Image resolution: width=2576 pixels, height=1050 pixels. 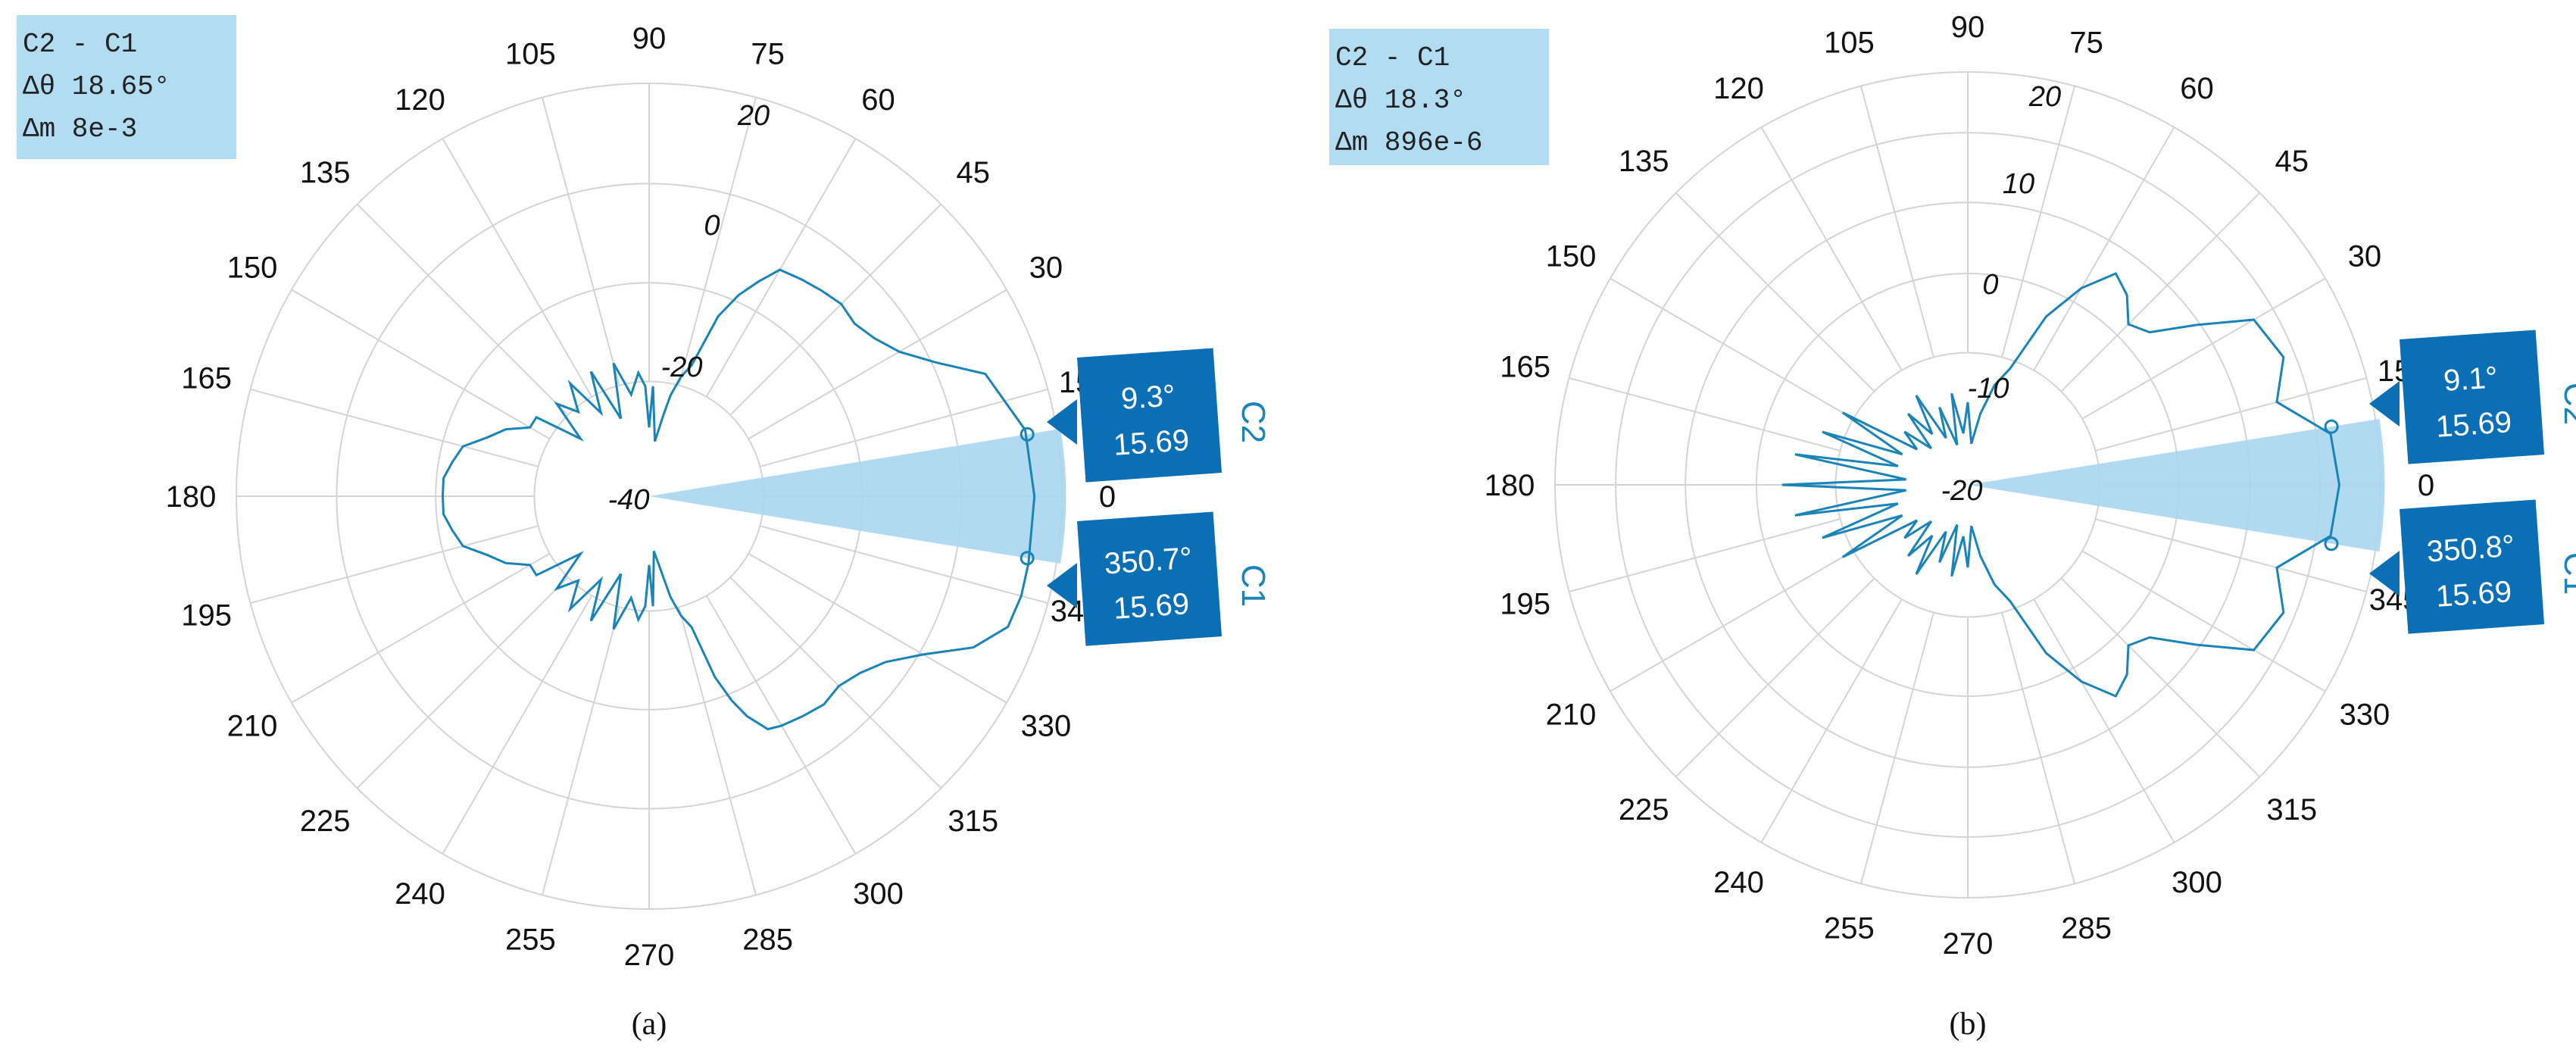 I want to click on marker-c1, so click(x=1027, y=558).